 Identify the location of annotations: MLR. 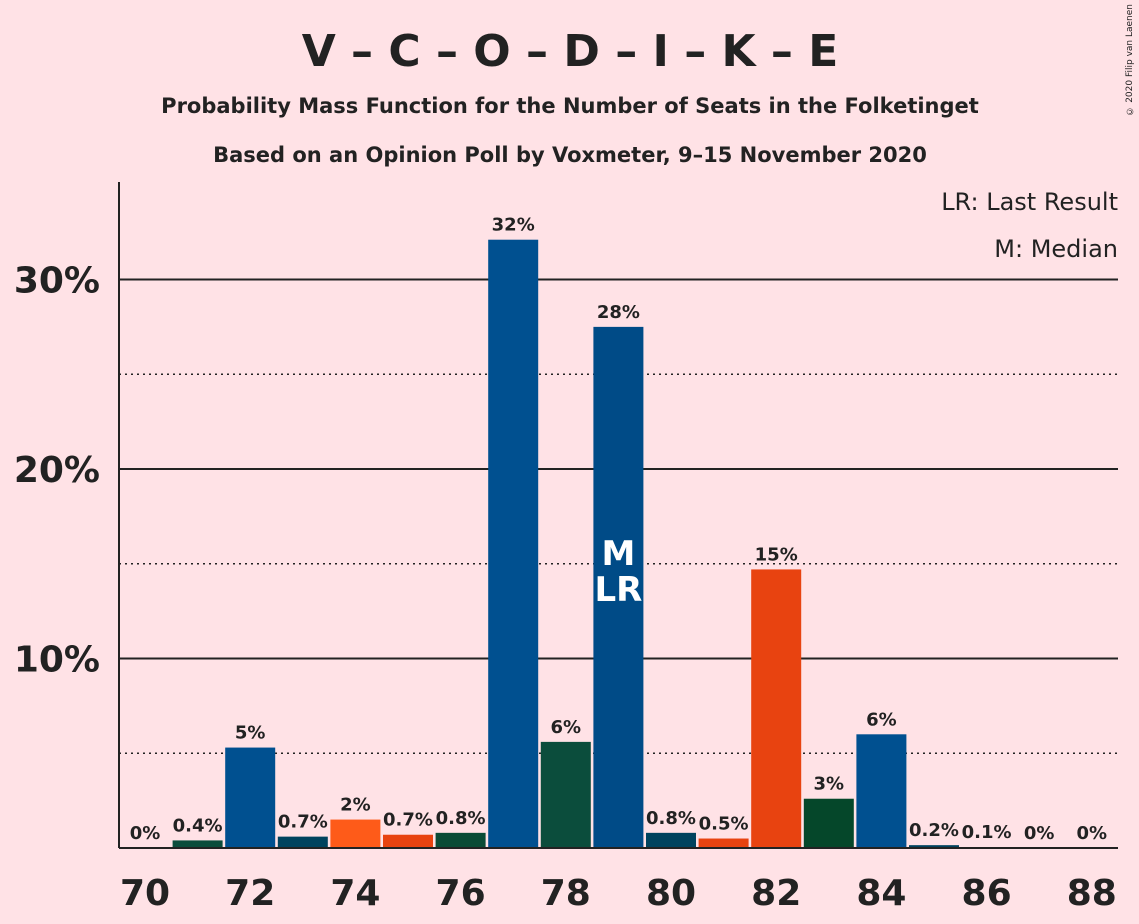
(618, 572).